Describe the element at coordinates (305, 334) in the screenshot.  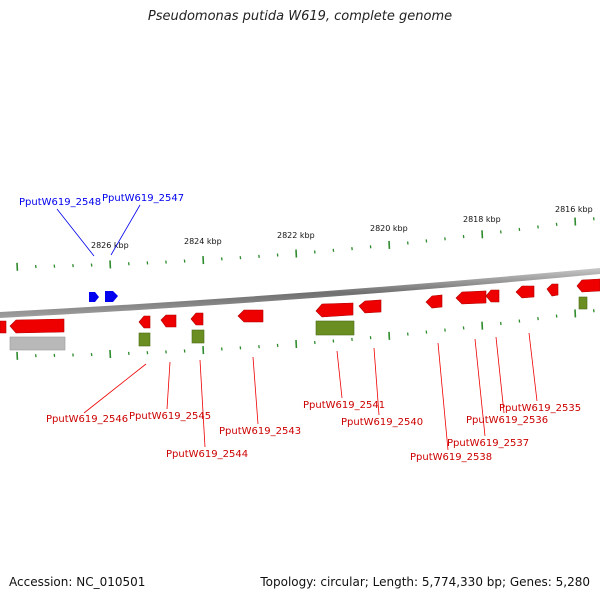
I see `inner-scale-ticks` at that location.